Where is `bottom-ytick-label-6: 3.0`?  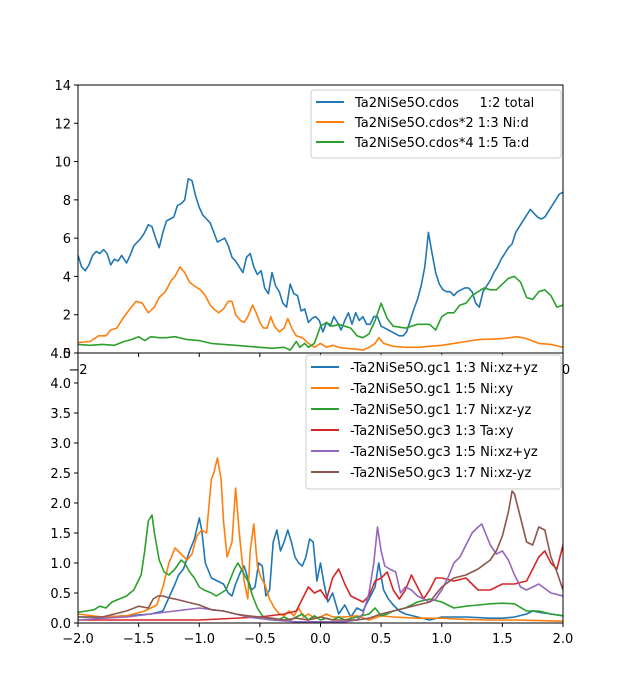 bottom-ytick-label-6: 3.0 is located at coordinates (60, 444).